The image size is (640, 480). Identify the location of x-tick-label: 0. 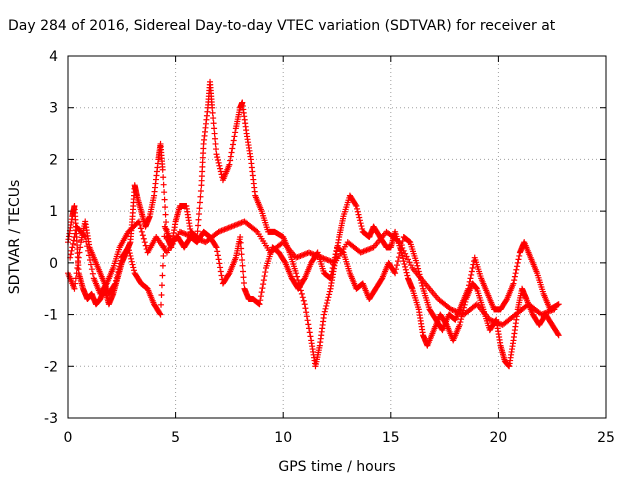
(68, 438).